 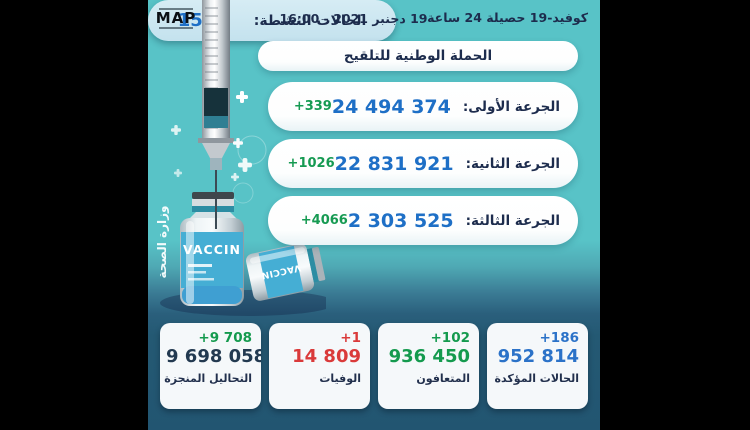 What do you see at coordinates (450, 338) in the screenshot?
I see `recovered-delta: +102` at bounding box center [450, 338].